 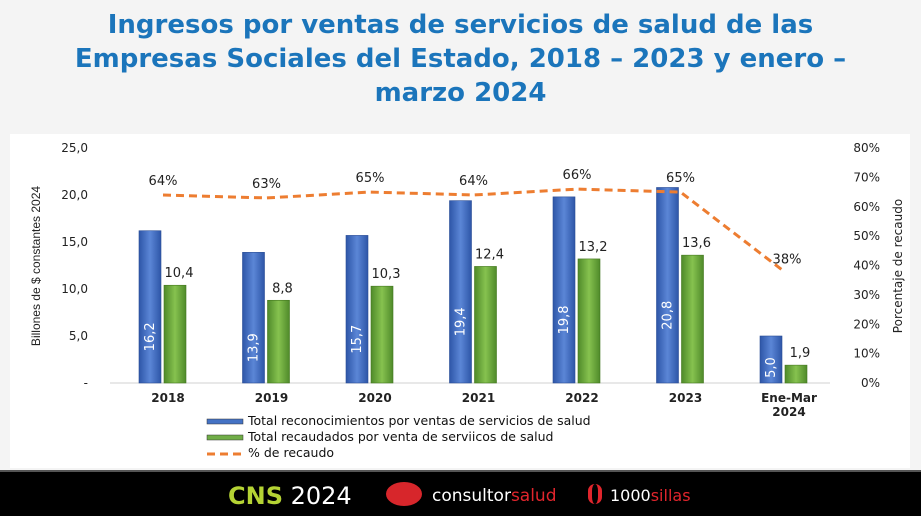 What do you see at coordinates (650, 495) in the screenshot?
I see `1000sillas-logo: 1000sillas` at bounding box center [650, 495].